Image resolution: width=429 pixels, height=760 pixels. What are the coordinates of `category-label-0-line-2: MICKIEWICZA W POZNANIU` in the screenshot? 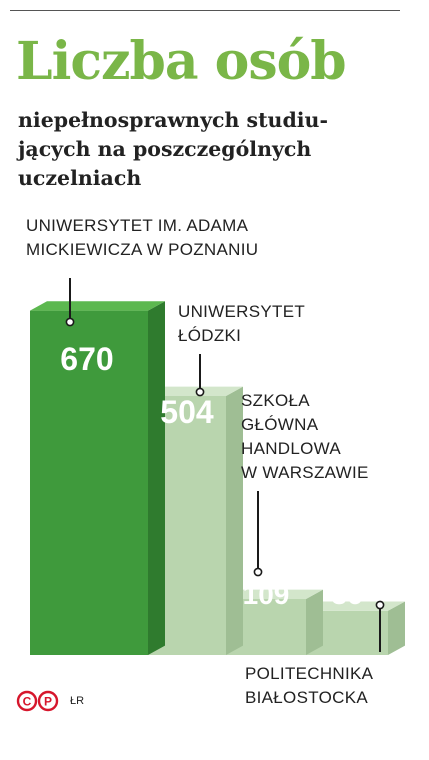 It's located at (142, 249).